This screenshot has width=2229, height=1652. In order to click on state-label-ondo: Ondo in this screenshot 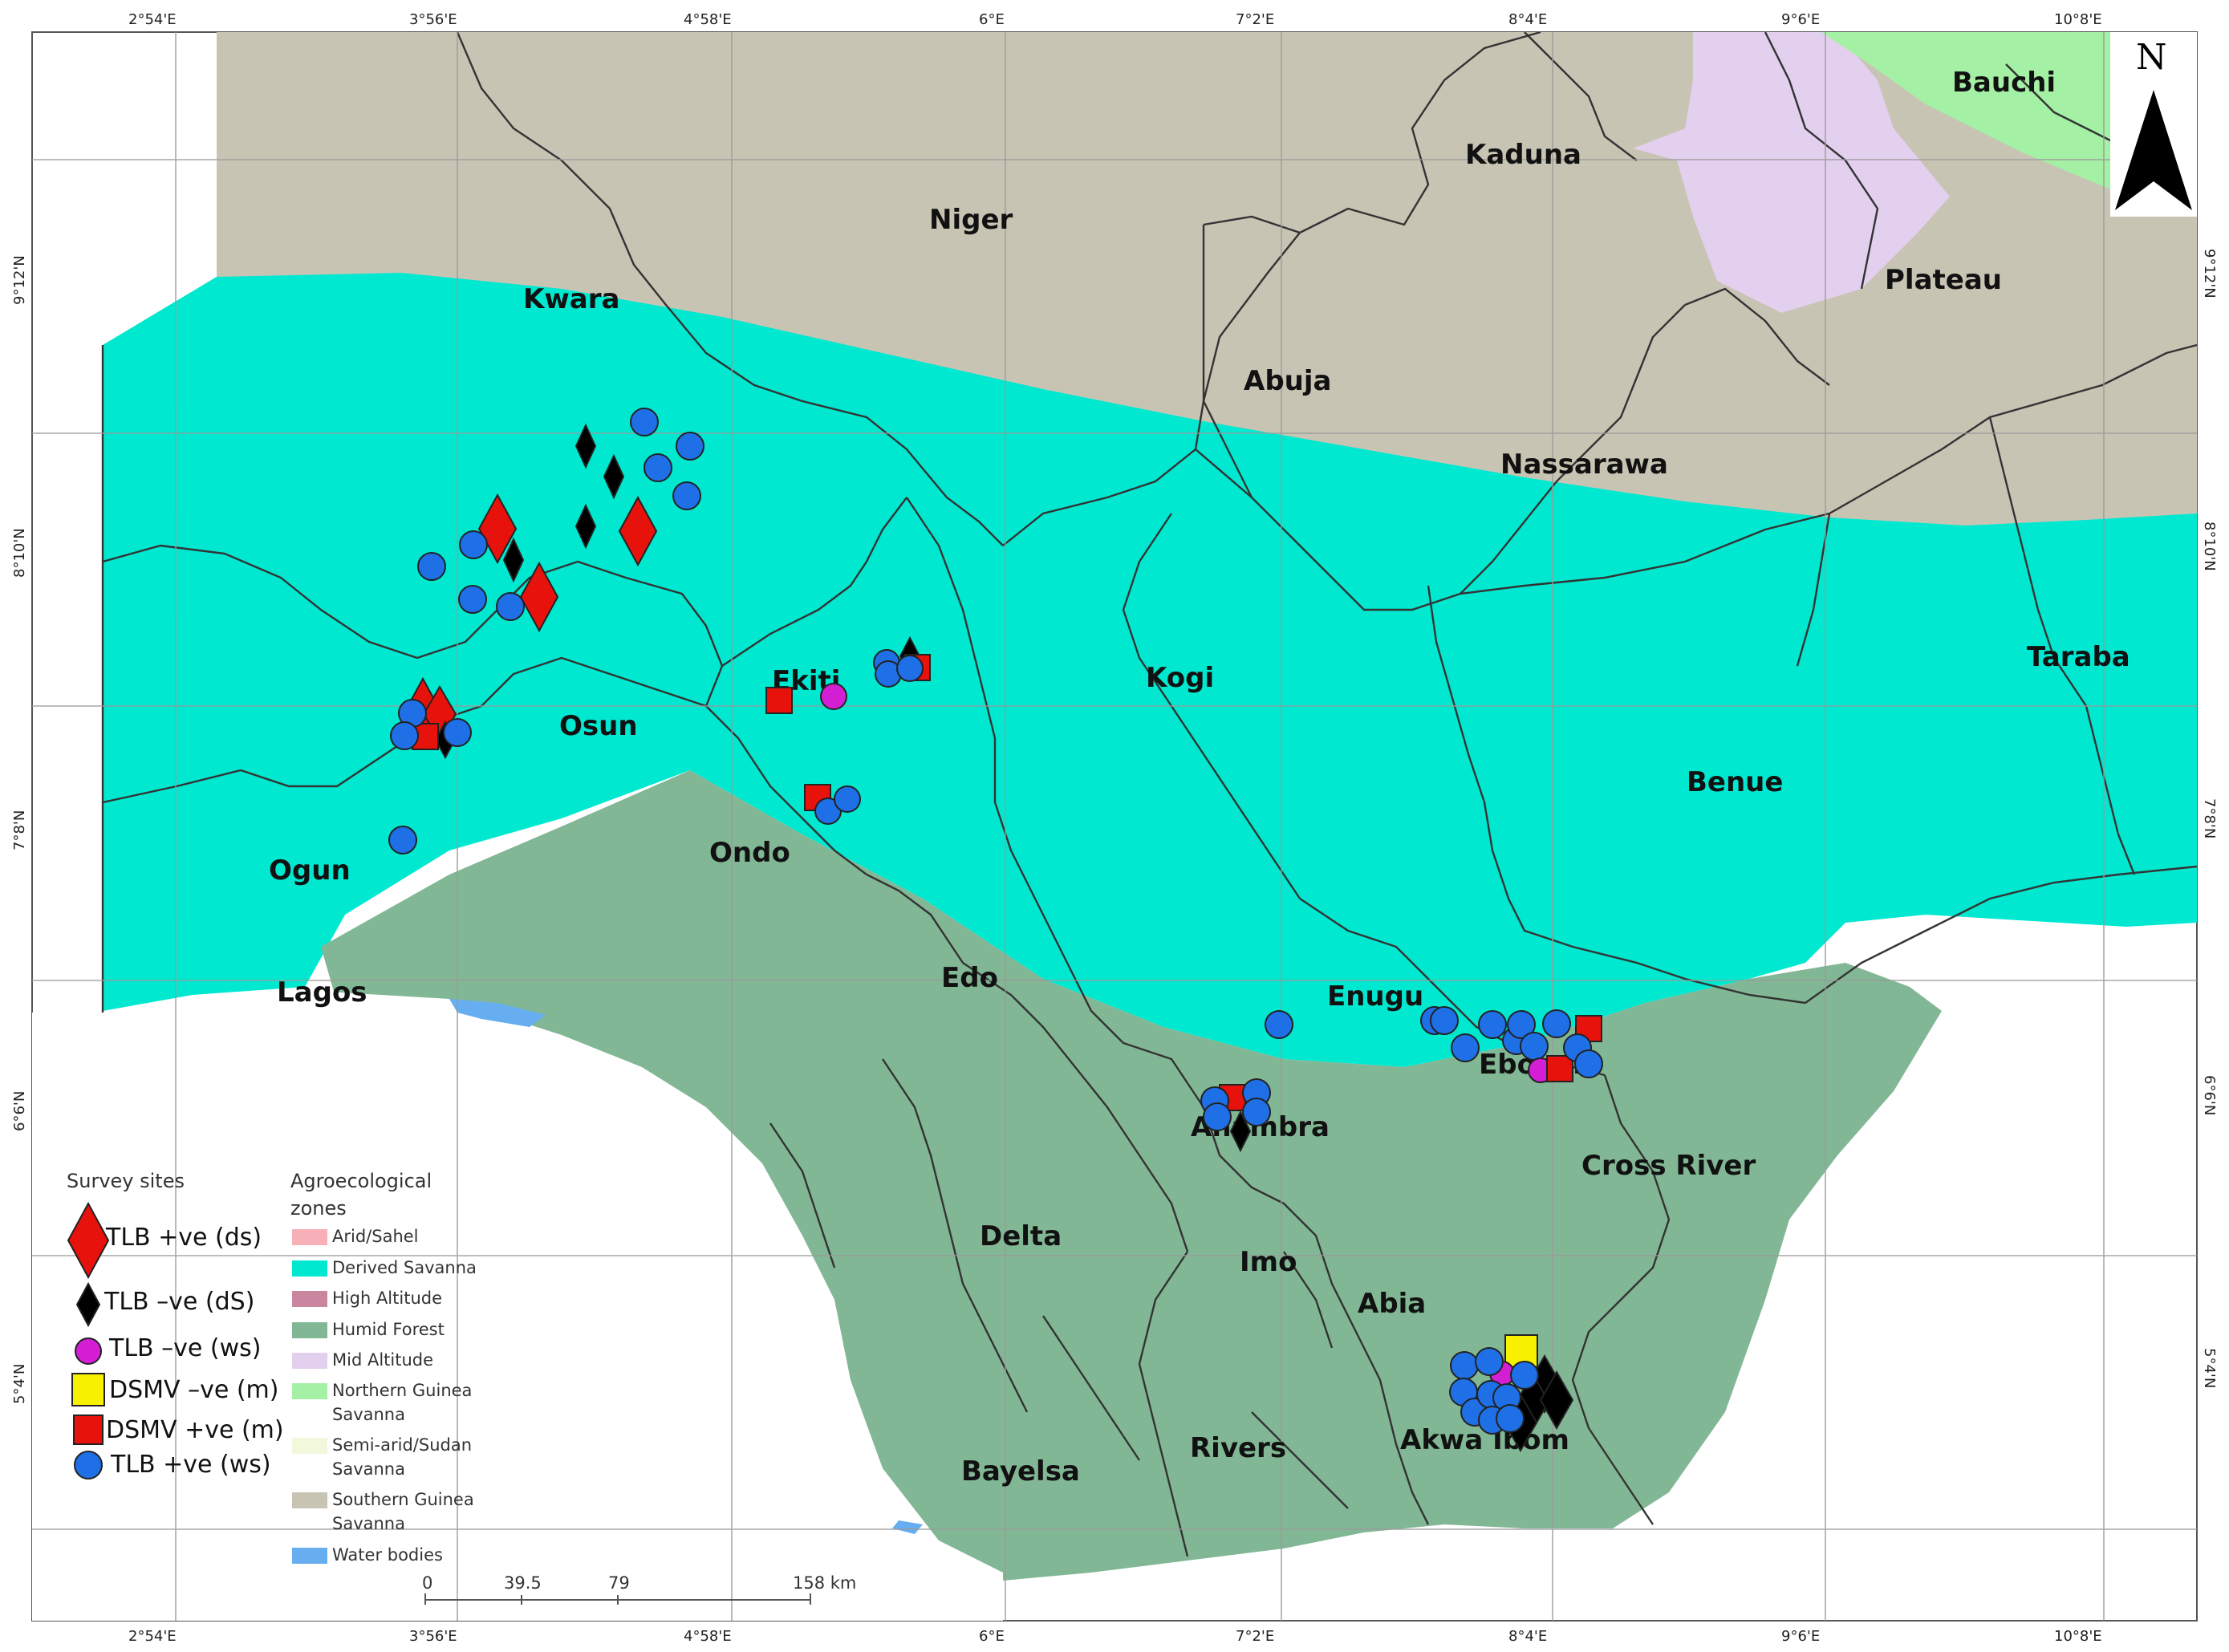, I will do `click(749, 853)`.